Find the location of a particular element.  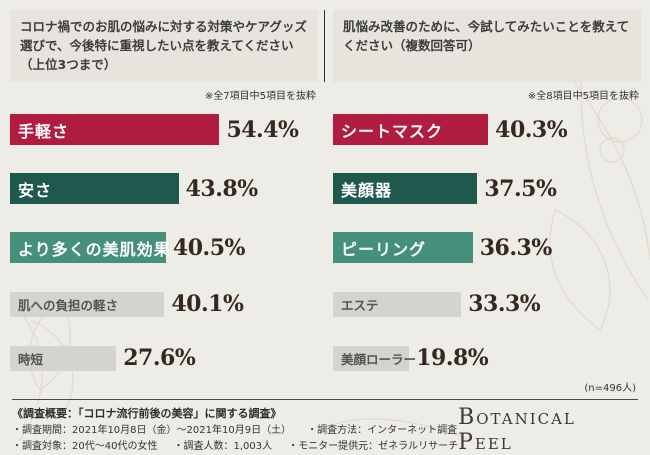

bar-row: 安さ 43.8% is located at coordinates (164, 189).